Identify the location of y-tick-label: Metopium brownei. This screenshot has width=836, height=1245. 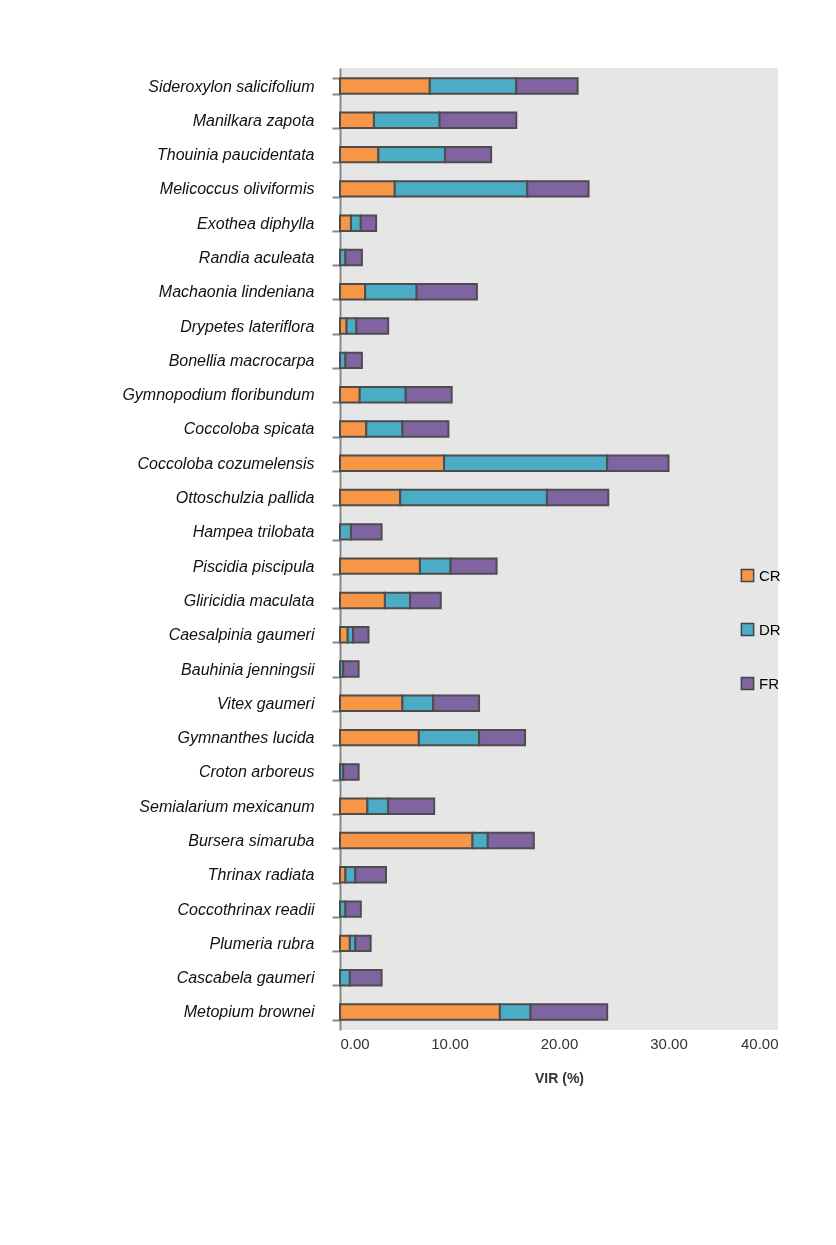
(249, 1012).